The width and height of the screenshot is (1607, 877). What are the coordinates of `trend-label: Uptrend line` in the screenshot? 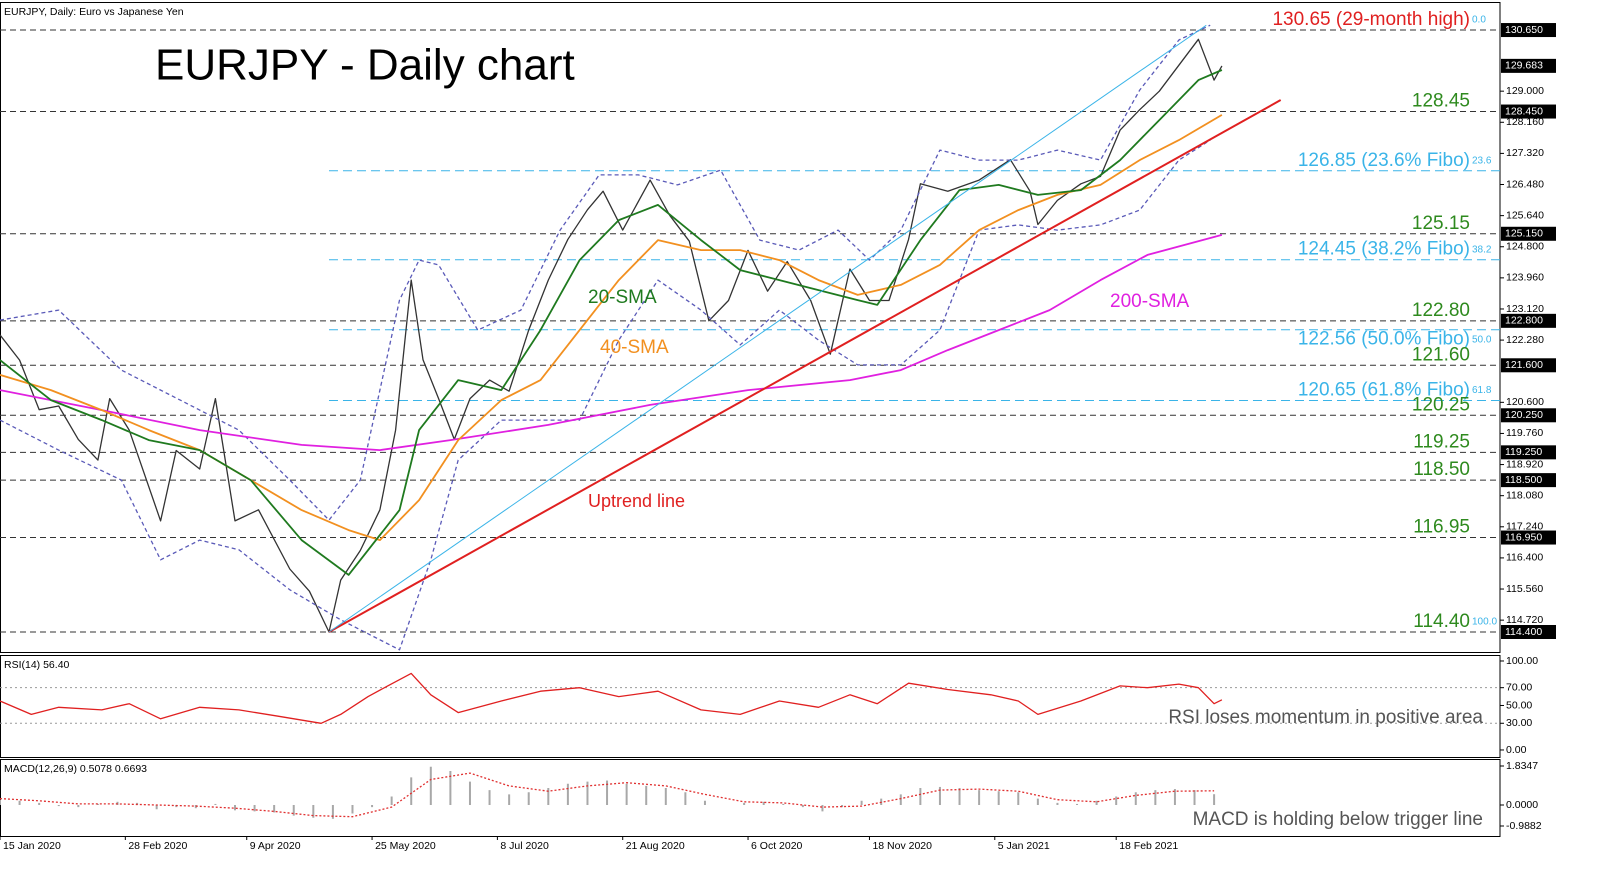 It's located at (636, 501).